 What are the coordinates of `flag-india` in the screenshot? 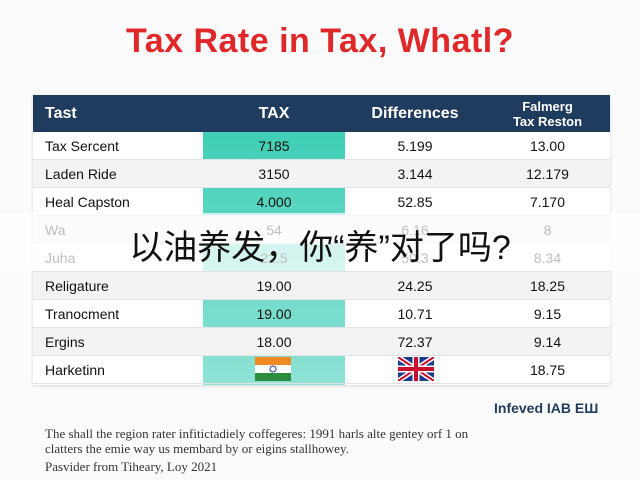 It's located at (273, 369).